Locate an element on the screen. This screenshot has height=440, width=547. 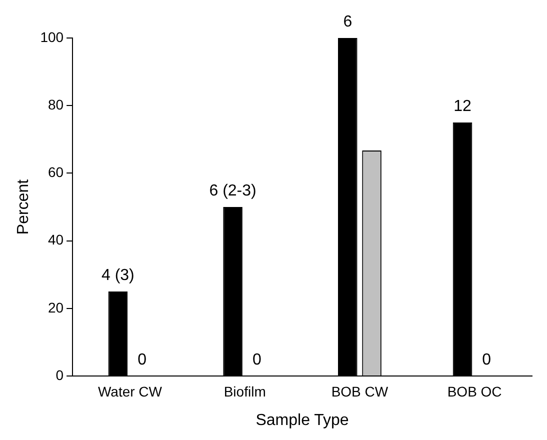
annotation: 12 is located at coordinates (463, 106).